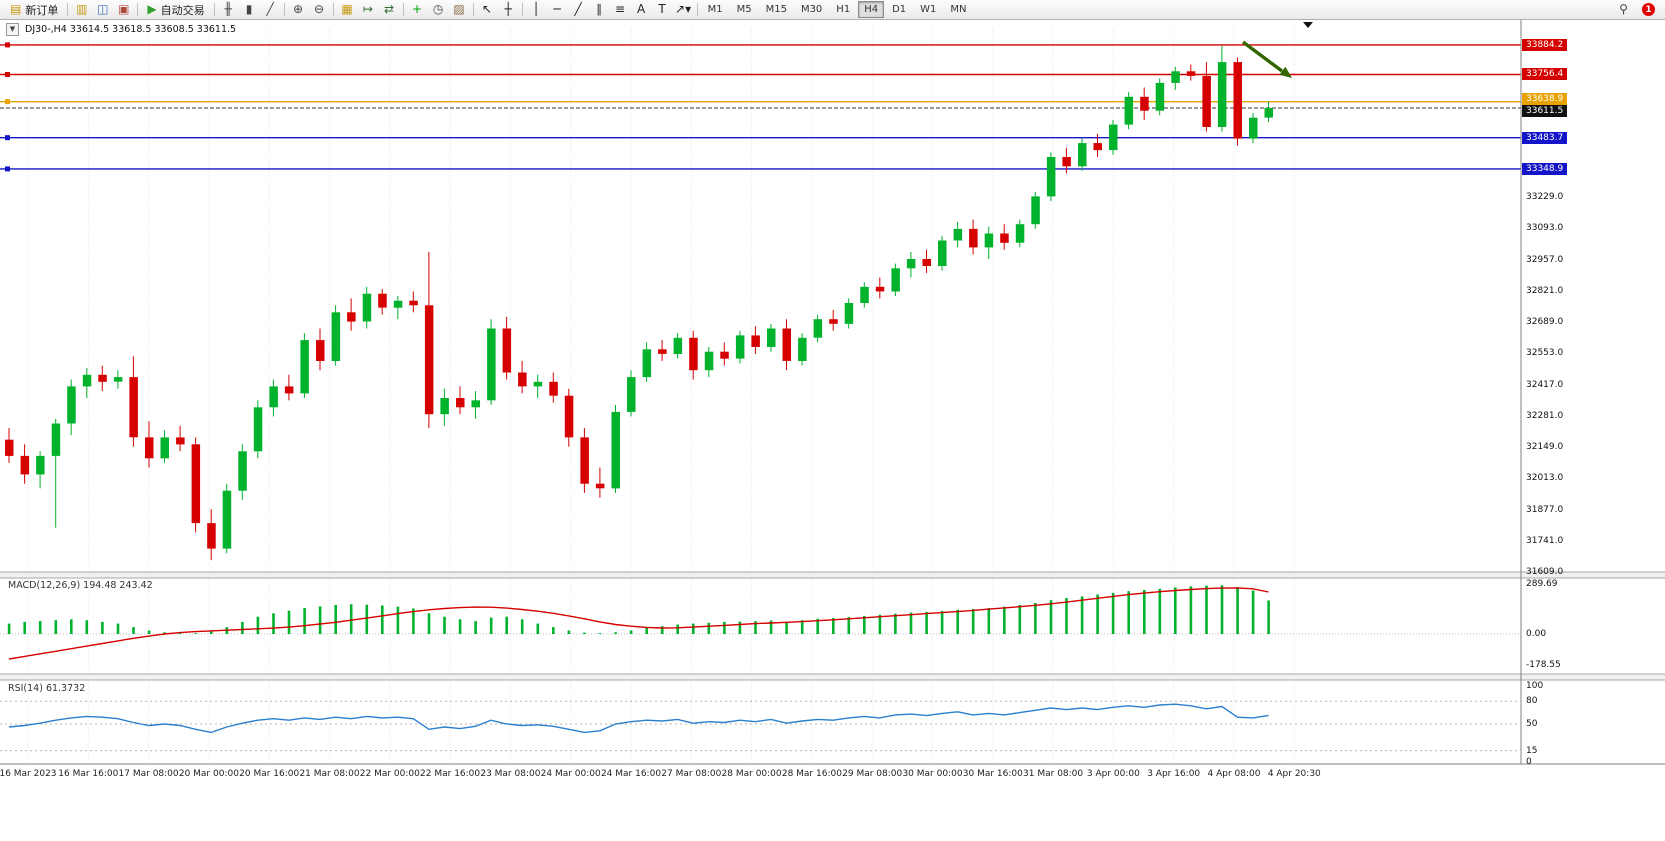 This screenshot has width=1665, height=841. I want to click on time-axis-label: 21 Mar 08:00, so click(329, 774).